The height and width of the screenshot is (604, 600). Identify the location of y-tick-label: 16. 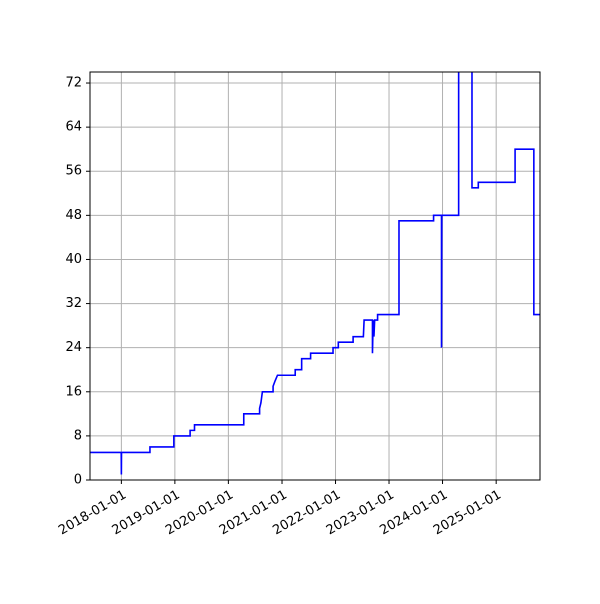
(73, 391).